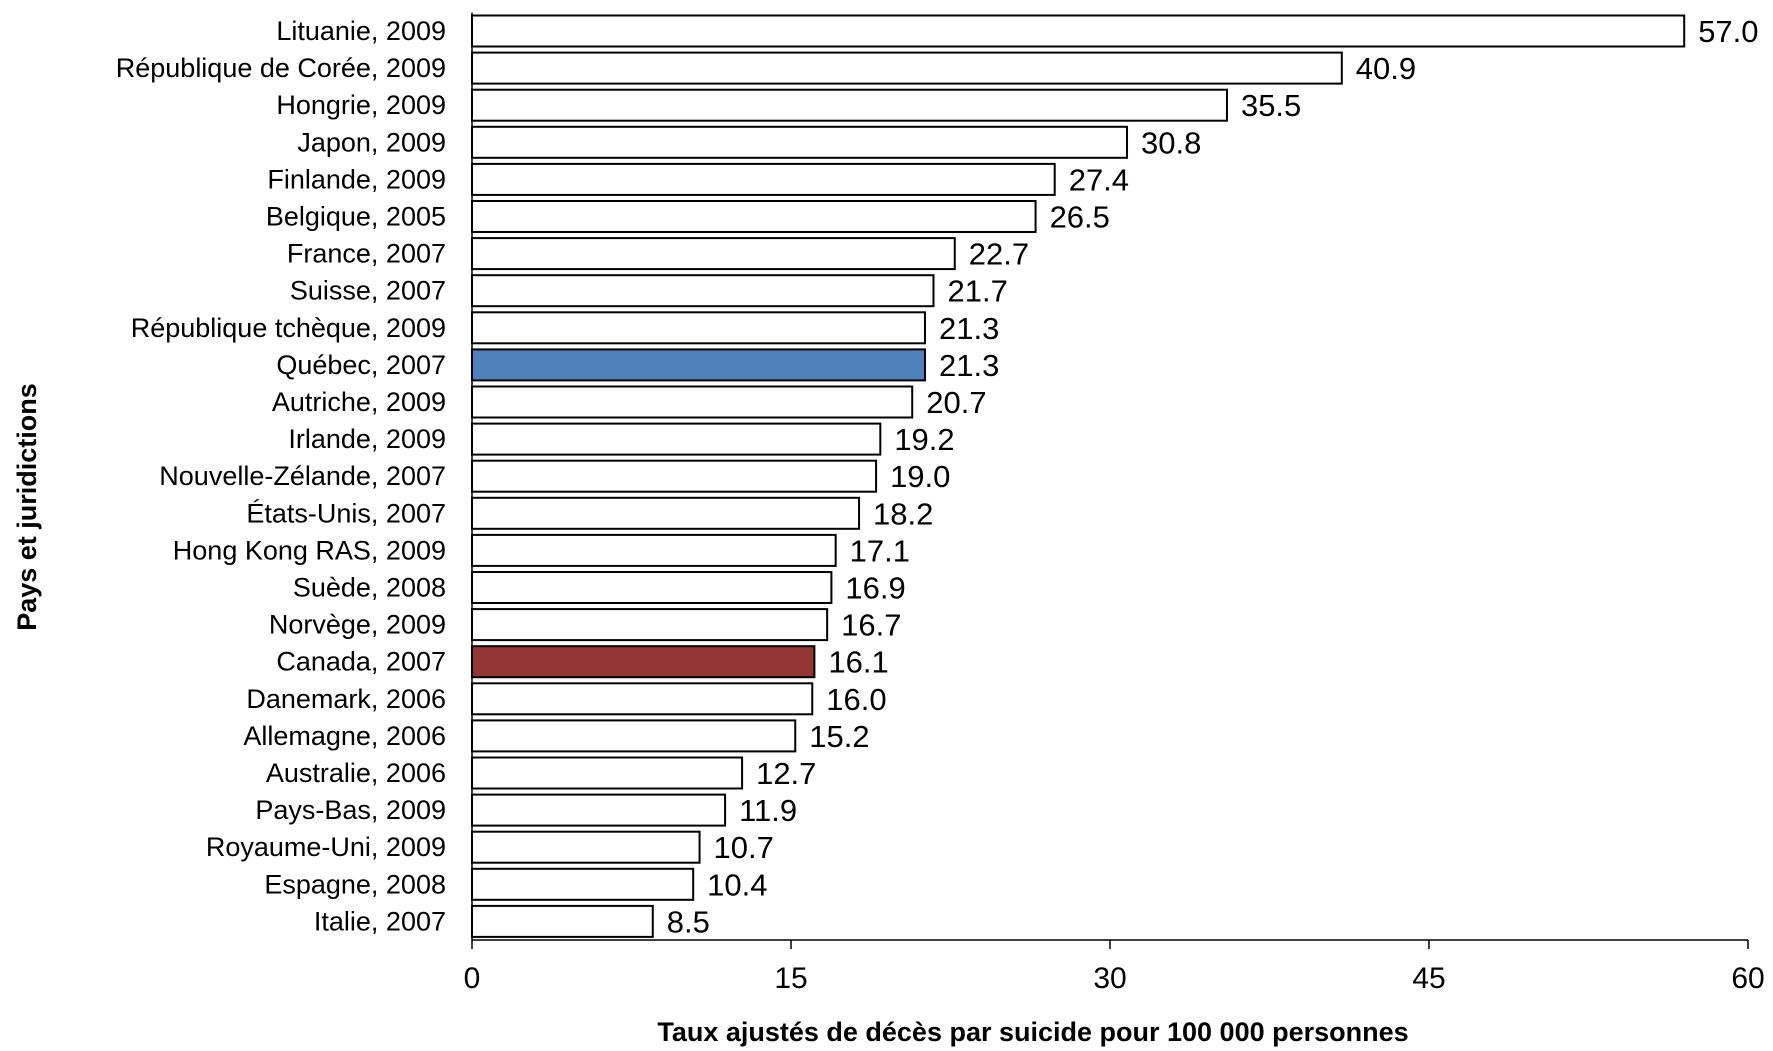 This screenshot has width=1773, height=1051. What do you see at coordinates (692, 402) in the screenshot?
I see `bar-autriche-2009` at bounding box center [692, 402].